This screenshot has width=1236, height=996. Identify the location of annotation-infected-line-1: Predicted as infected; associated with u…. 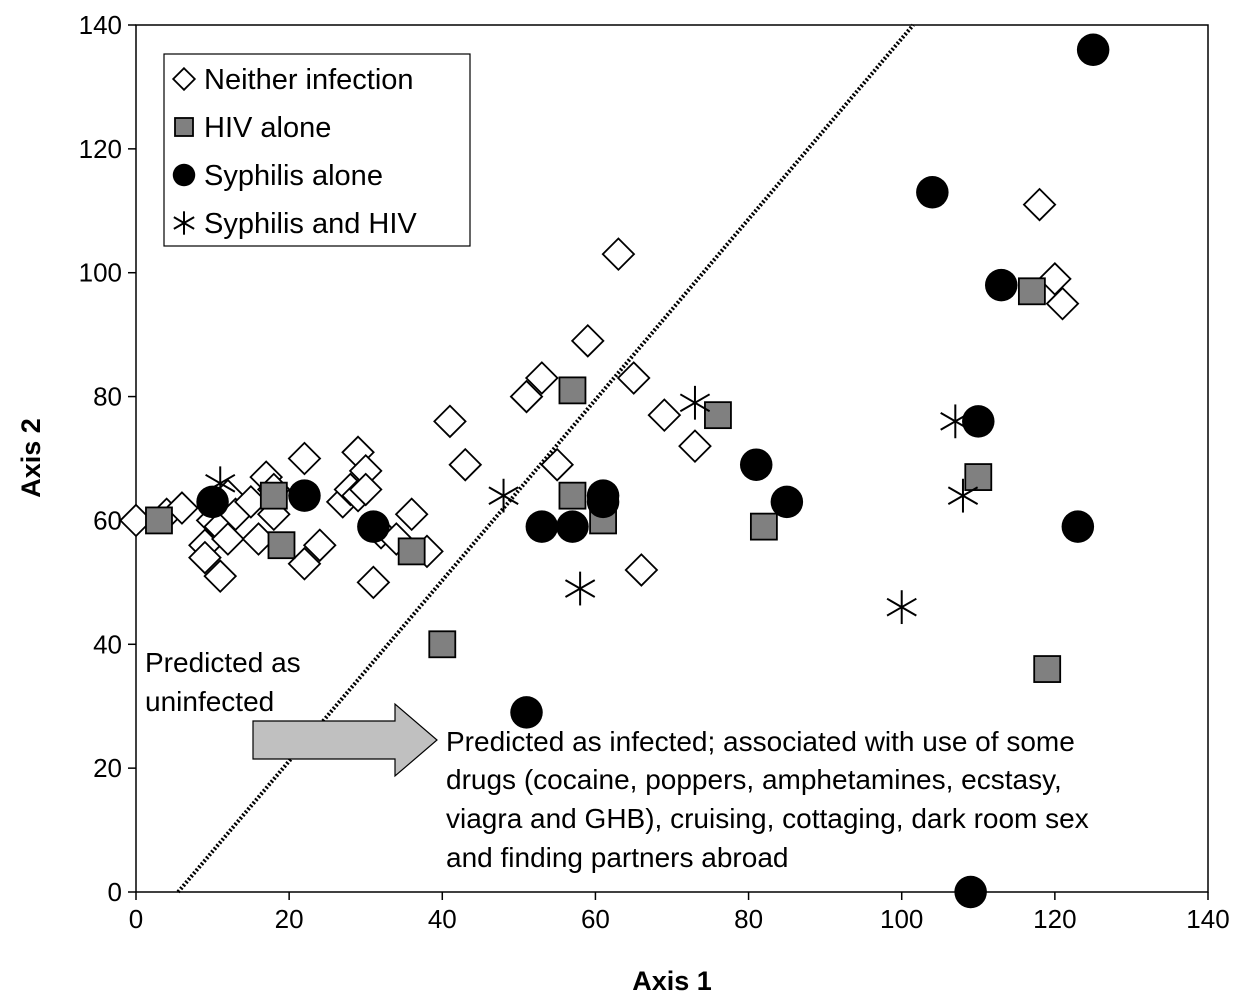
(760, 741).